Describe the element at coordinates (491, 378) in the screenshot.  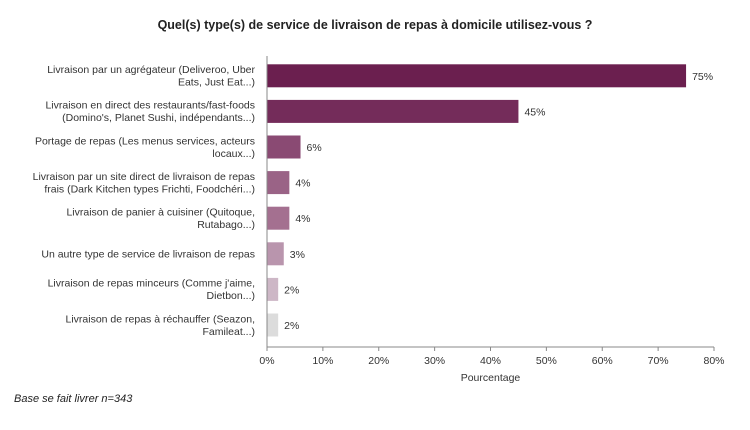
I see `x-axis-title: Pourcentage` at that location.